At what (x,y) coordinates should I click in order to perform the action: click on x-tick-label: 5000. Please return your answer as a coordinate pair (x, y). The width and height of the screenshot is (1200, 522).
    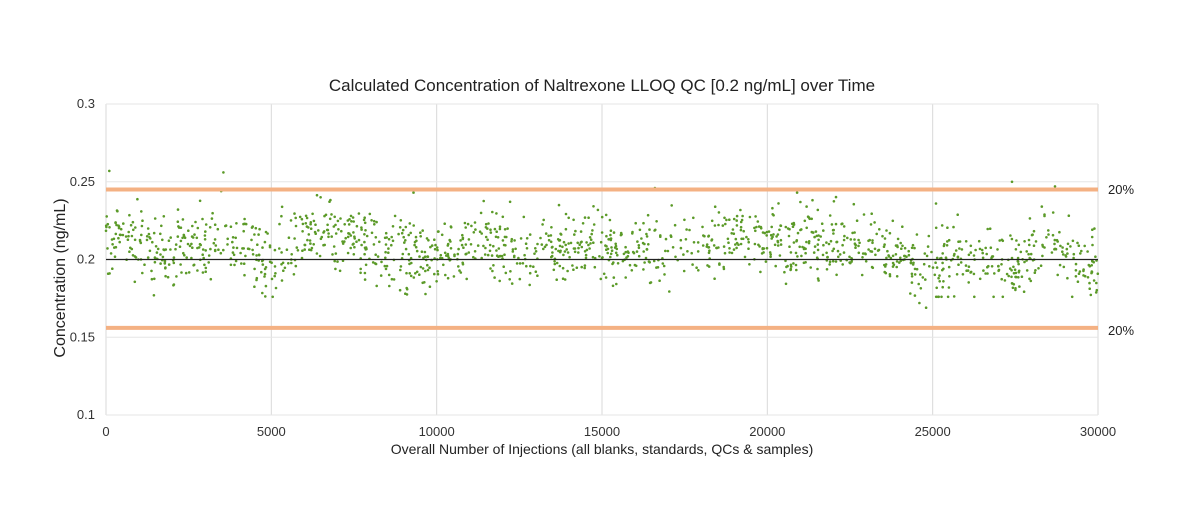
    Looking at the image, I should click on (271, 431).